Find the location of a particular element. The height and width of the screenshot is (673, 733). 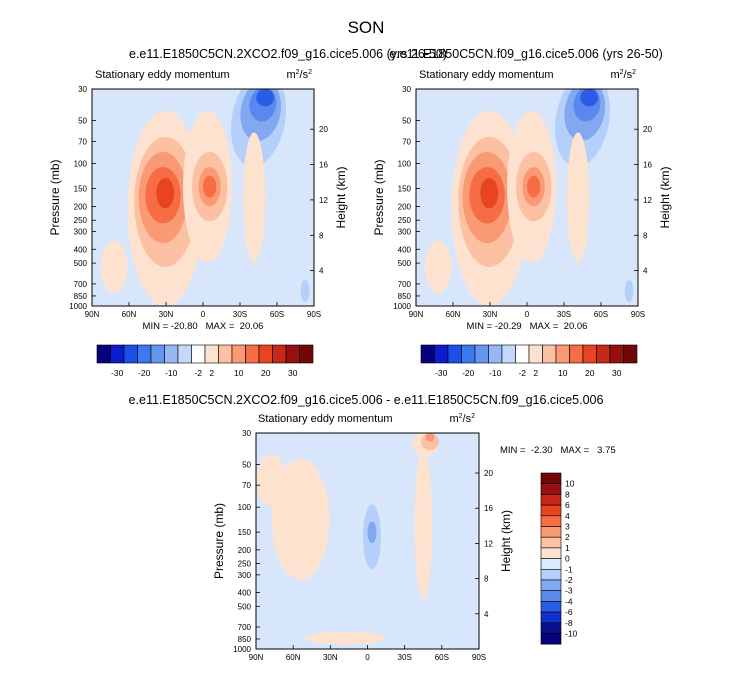

contour-region-pos3 is located at coordinates (430, 437).